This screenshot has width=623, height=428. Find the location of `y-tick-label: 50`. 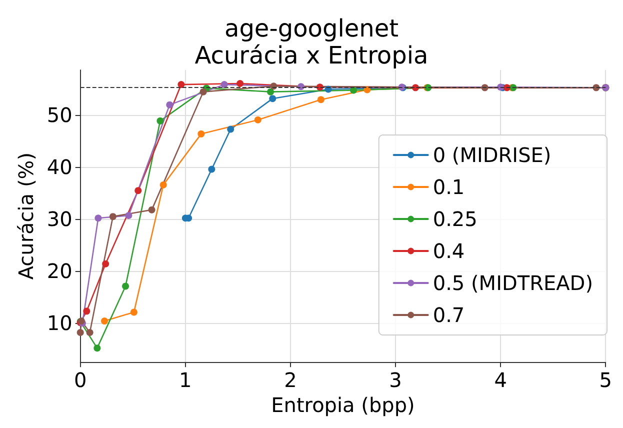

y-tick-label: 50 is located at coordinates (59, 115).